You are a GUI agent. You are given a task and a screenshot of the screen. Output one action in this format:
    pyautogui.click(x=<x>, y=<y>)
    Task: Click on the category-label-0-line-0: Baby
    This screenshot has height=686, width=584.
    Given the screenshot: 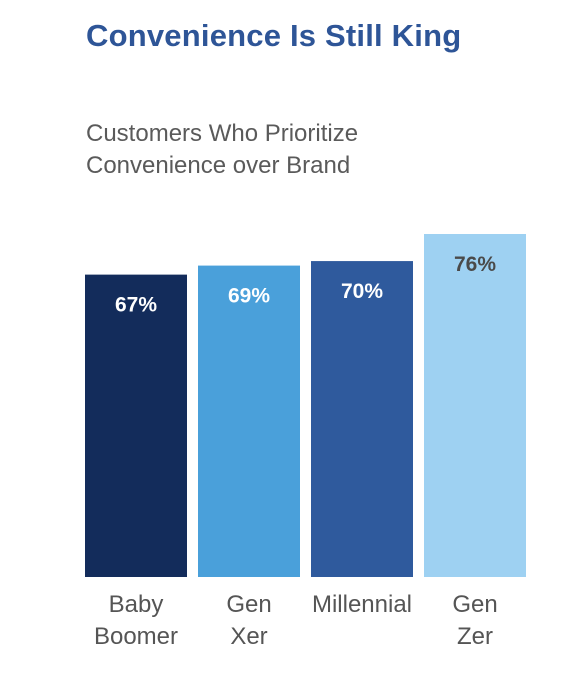 What is the action you would take?
    pyautogui.click(x=136, y=604)
    